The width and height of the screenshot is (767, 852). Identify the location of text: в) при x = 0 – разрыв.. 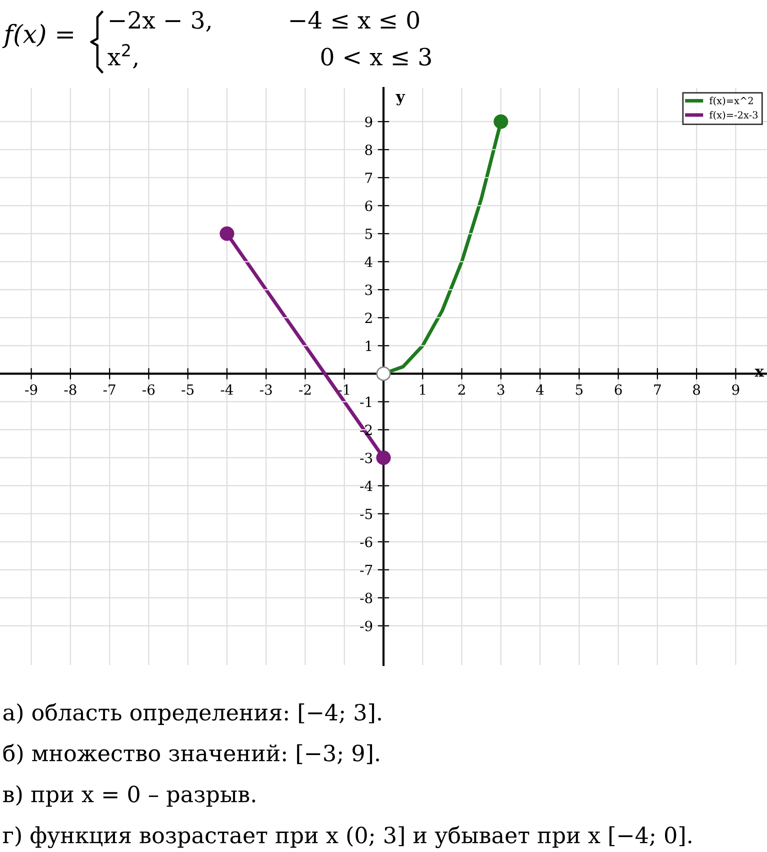
(129, 796).